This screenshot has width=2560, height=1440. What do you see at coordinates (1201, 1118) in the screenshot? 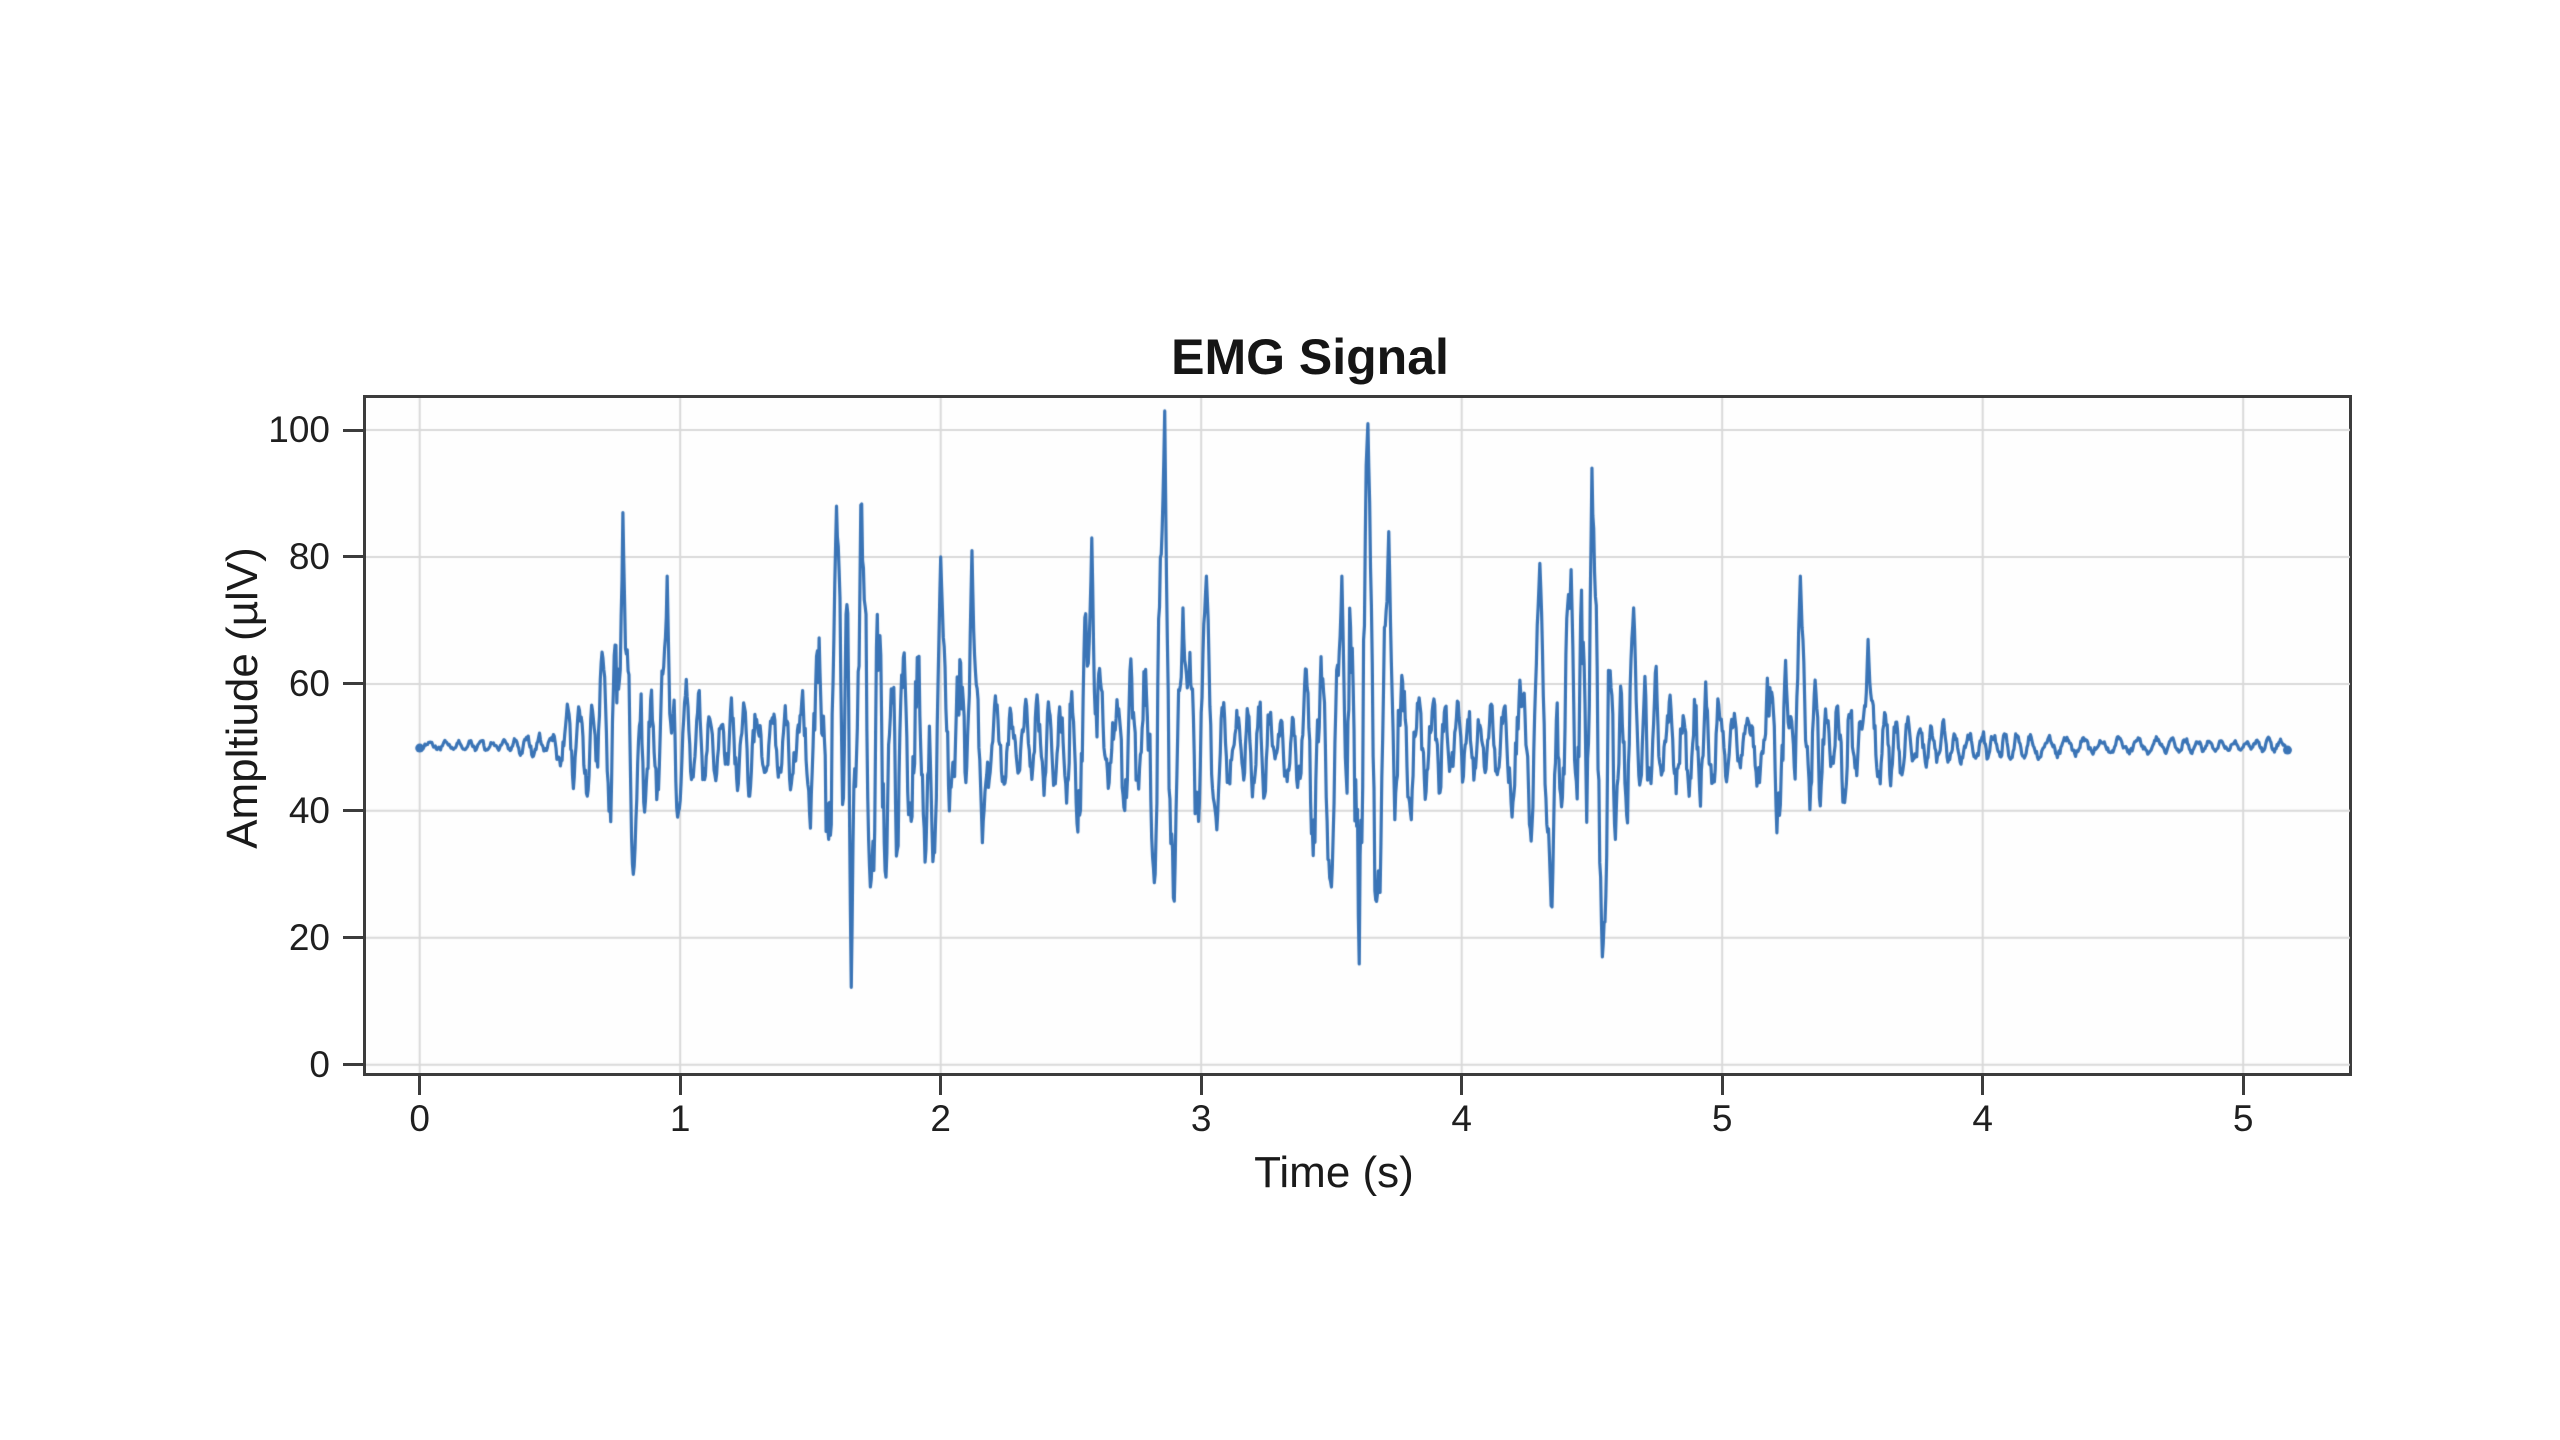
I see `x-tick-label: 3` at bounding box center [1201, 1118].